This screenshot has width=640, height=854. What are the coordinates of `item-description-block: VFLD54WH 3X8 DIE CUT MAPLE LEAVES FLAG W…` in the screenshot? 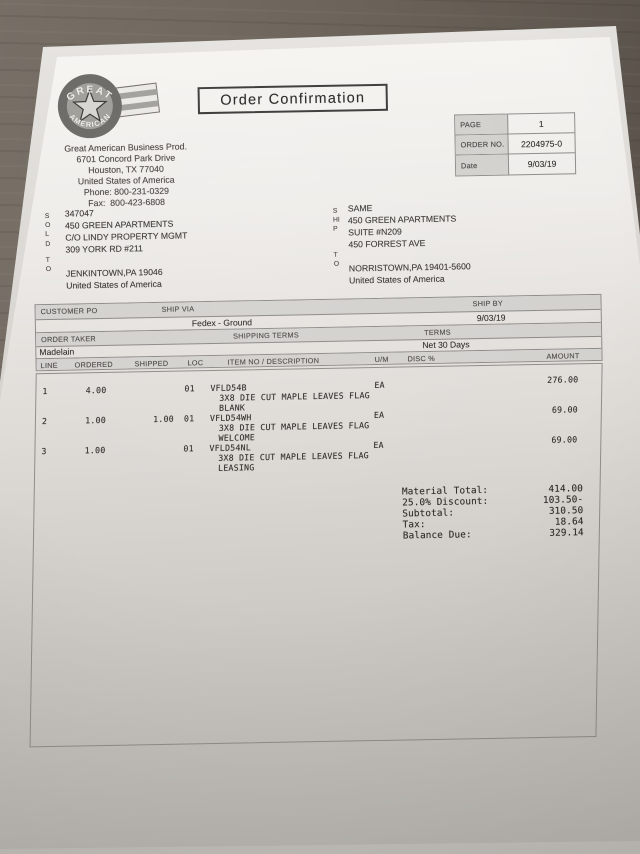 It's located at (290, 426).